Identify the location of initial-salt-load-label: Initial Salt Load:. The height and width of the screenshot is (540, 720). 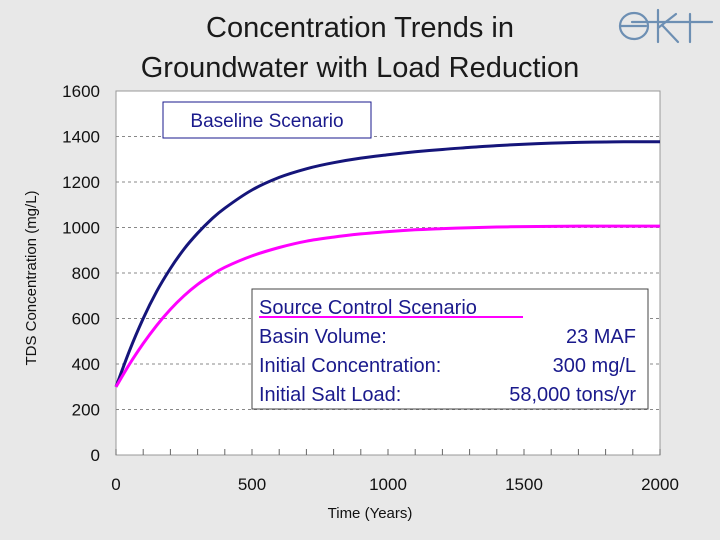
(330, 395).